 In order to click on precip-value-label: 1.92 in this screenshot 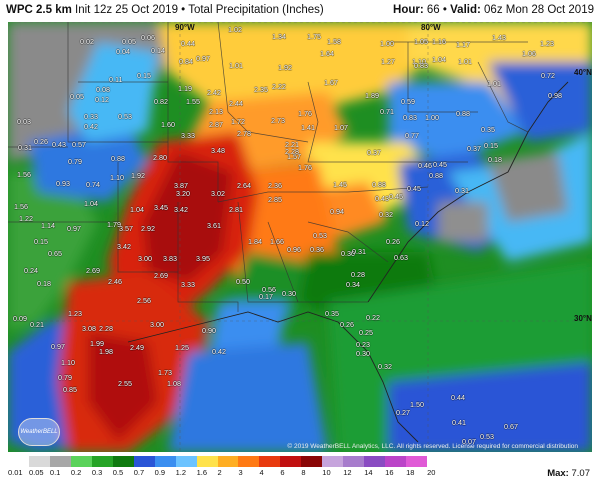, I will do `click(138, 175)`.